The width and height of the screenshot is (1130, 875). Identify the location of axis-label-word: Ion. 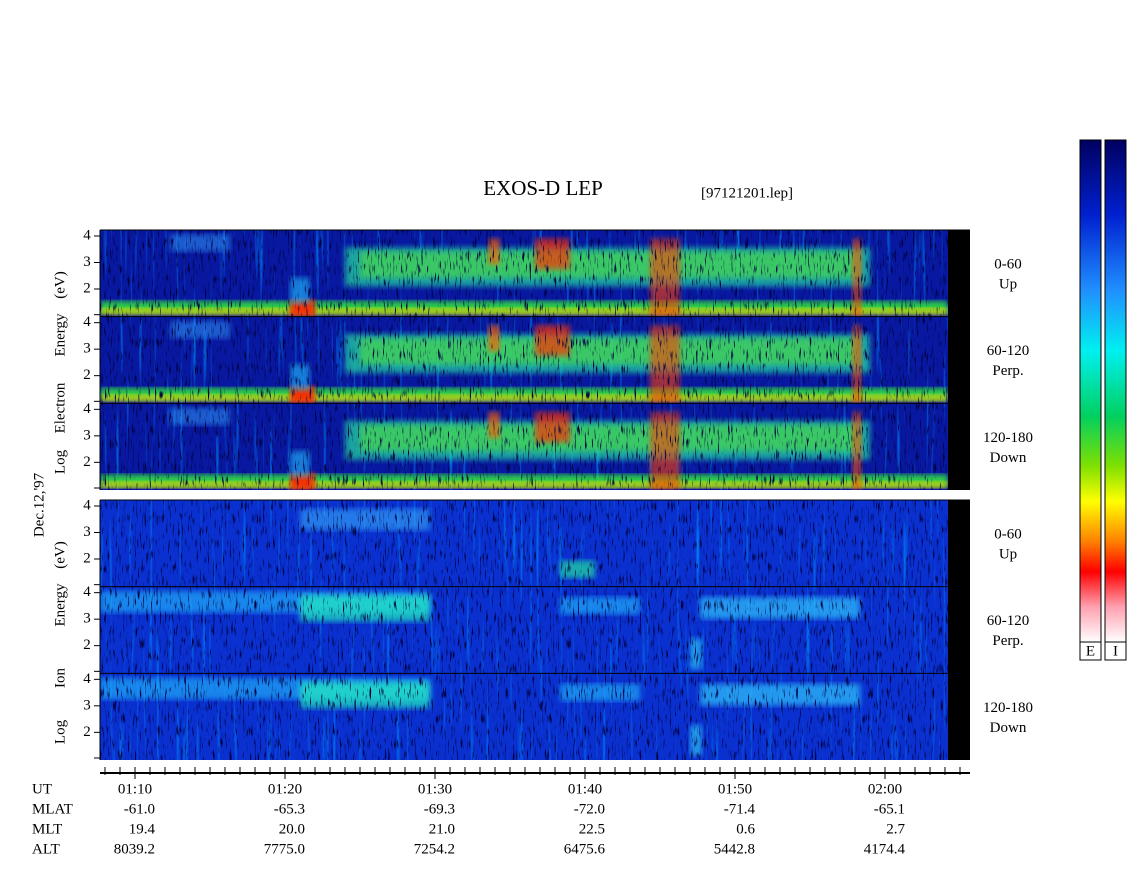
(60, 678).